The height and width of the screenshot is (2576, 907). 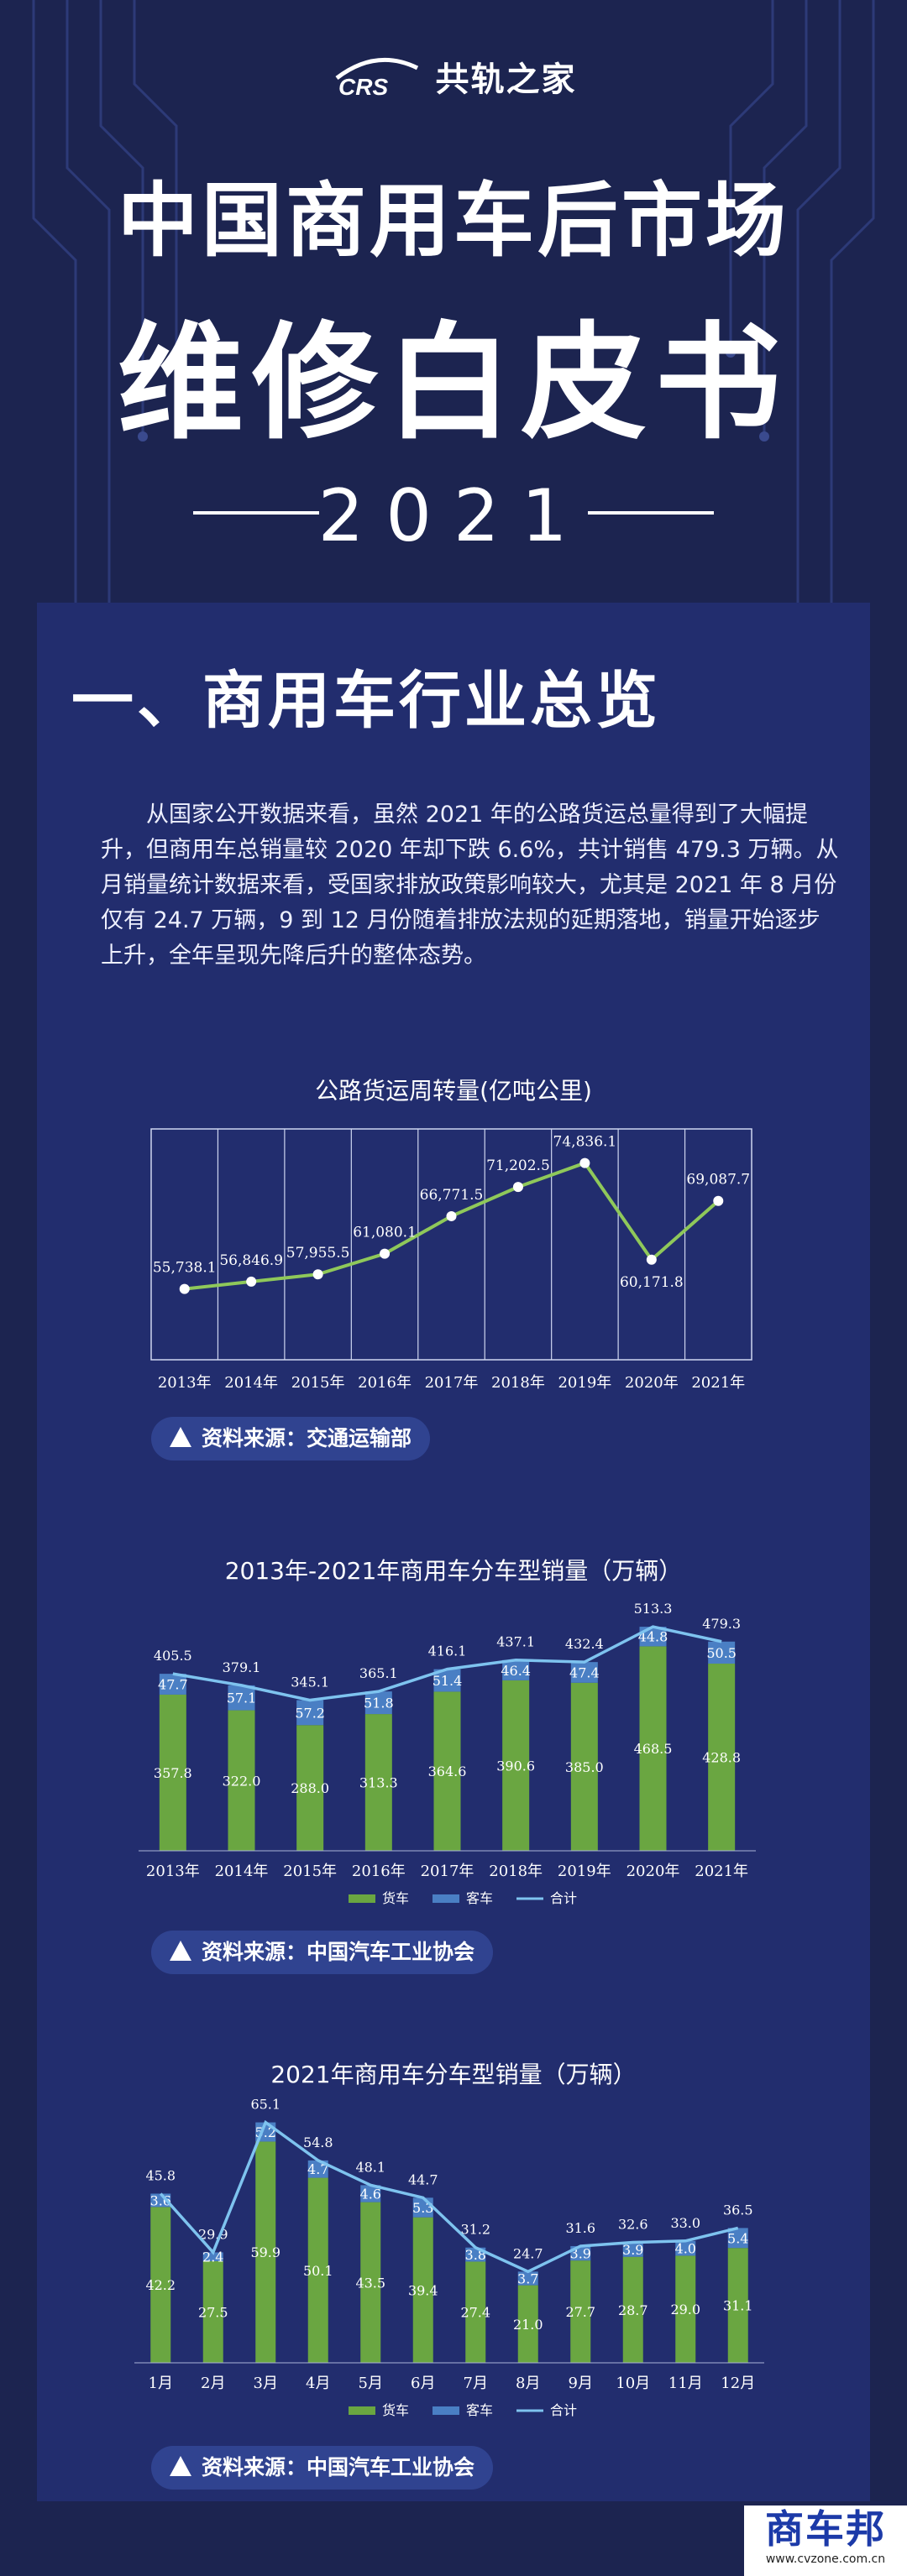 I want to click on page-title-line2: 维修白皮书, so click(x=453, y=384).